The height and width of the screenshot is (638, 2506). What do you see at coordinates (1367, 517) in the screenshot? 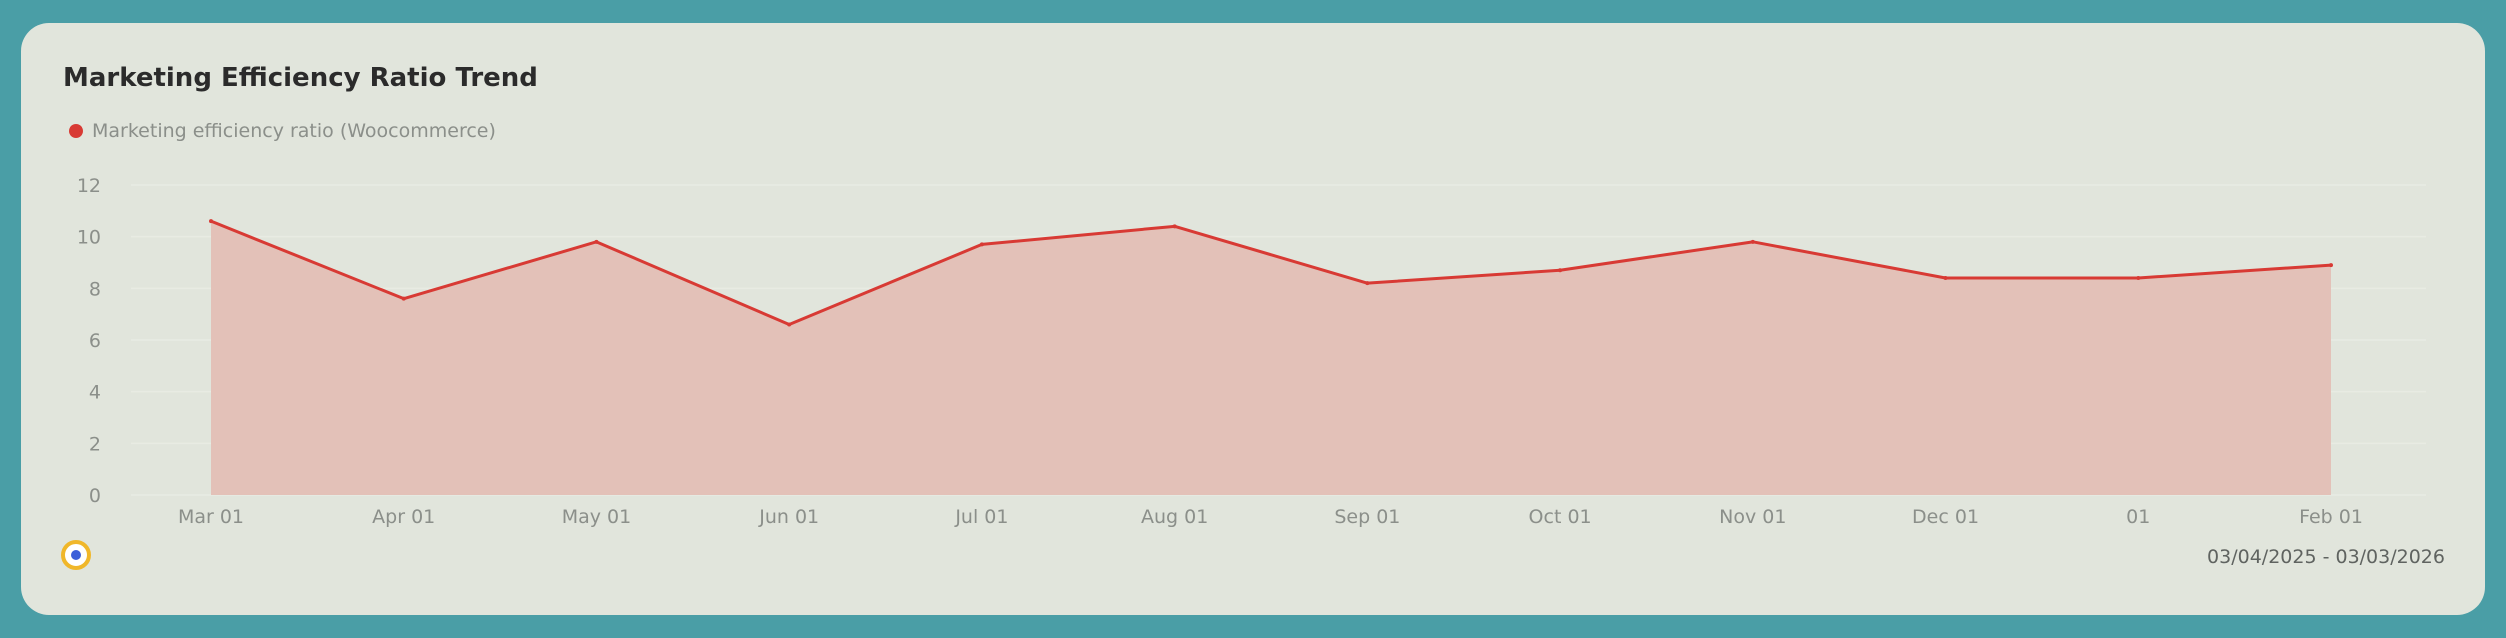
I see `x-tick-label: Sep 01` at bounding box center [1367, 517].